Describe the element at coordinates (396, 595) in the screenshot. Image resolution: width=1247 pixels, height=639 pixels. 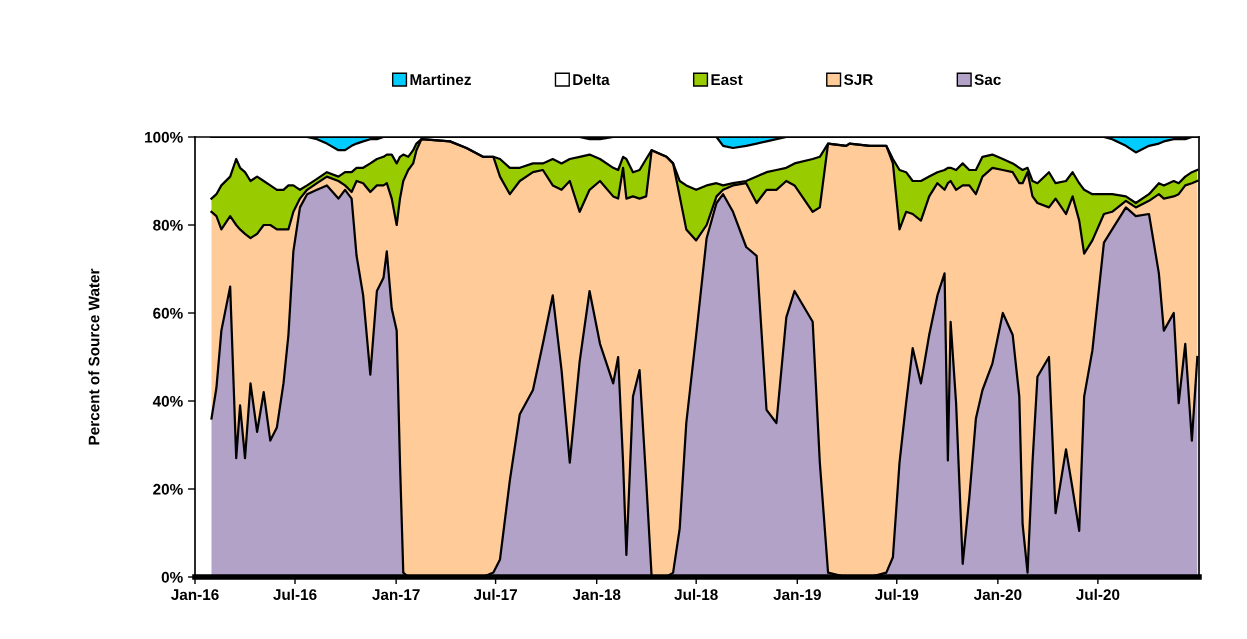
I see `x-tick-label: Jan-17` at that location.